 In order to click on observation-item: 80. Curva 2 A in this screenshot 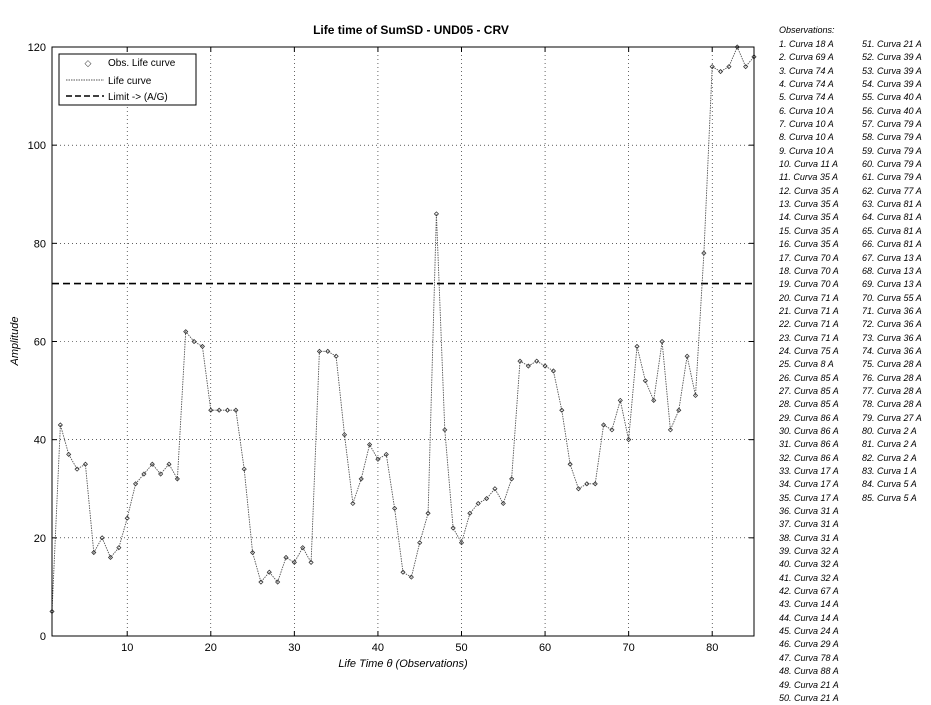, I will do `click(889, 430)`.